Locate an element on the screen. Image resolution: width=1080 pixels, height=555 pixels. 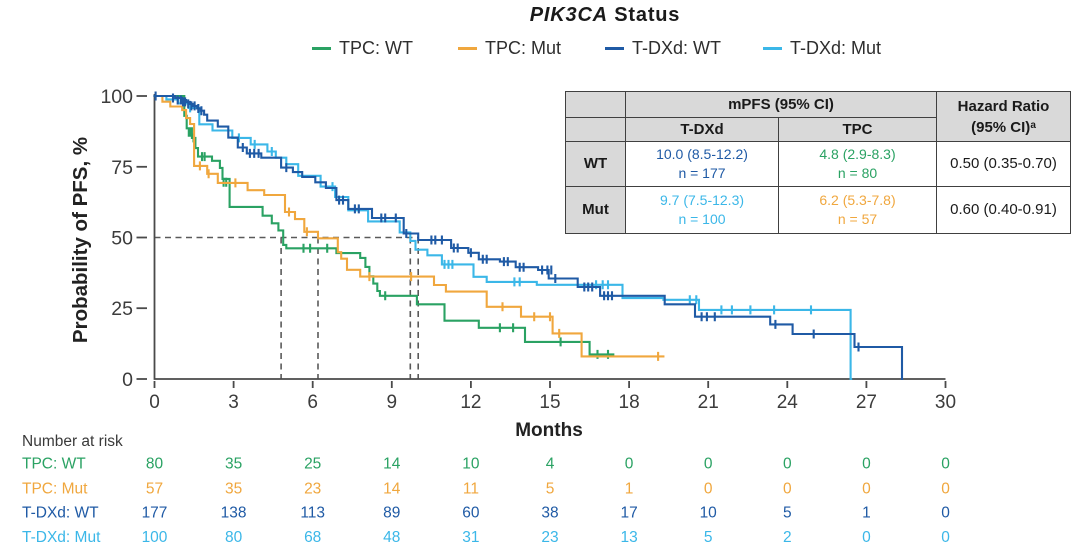
svg-text: Probability of PFS, % is located at coordinates (80, 240).